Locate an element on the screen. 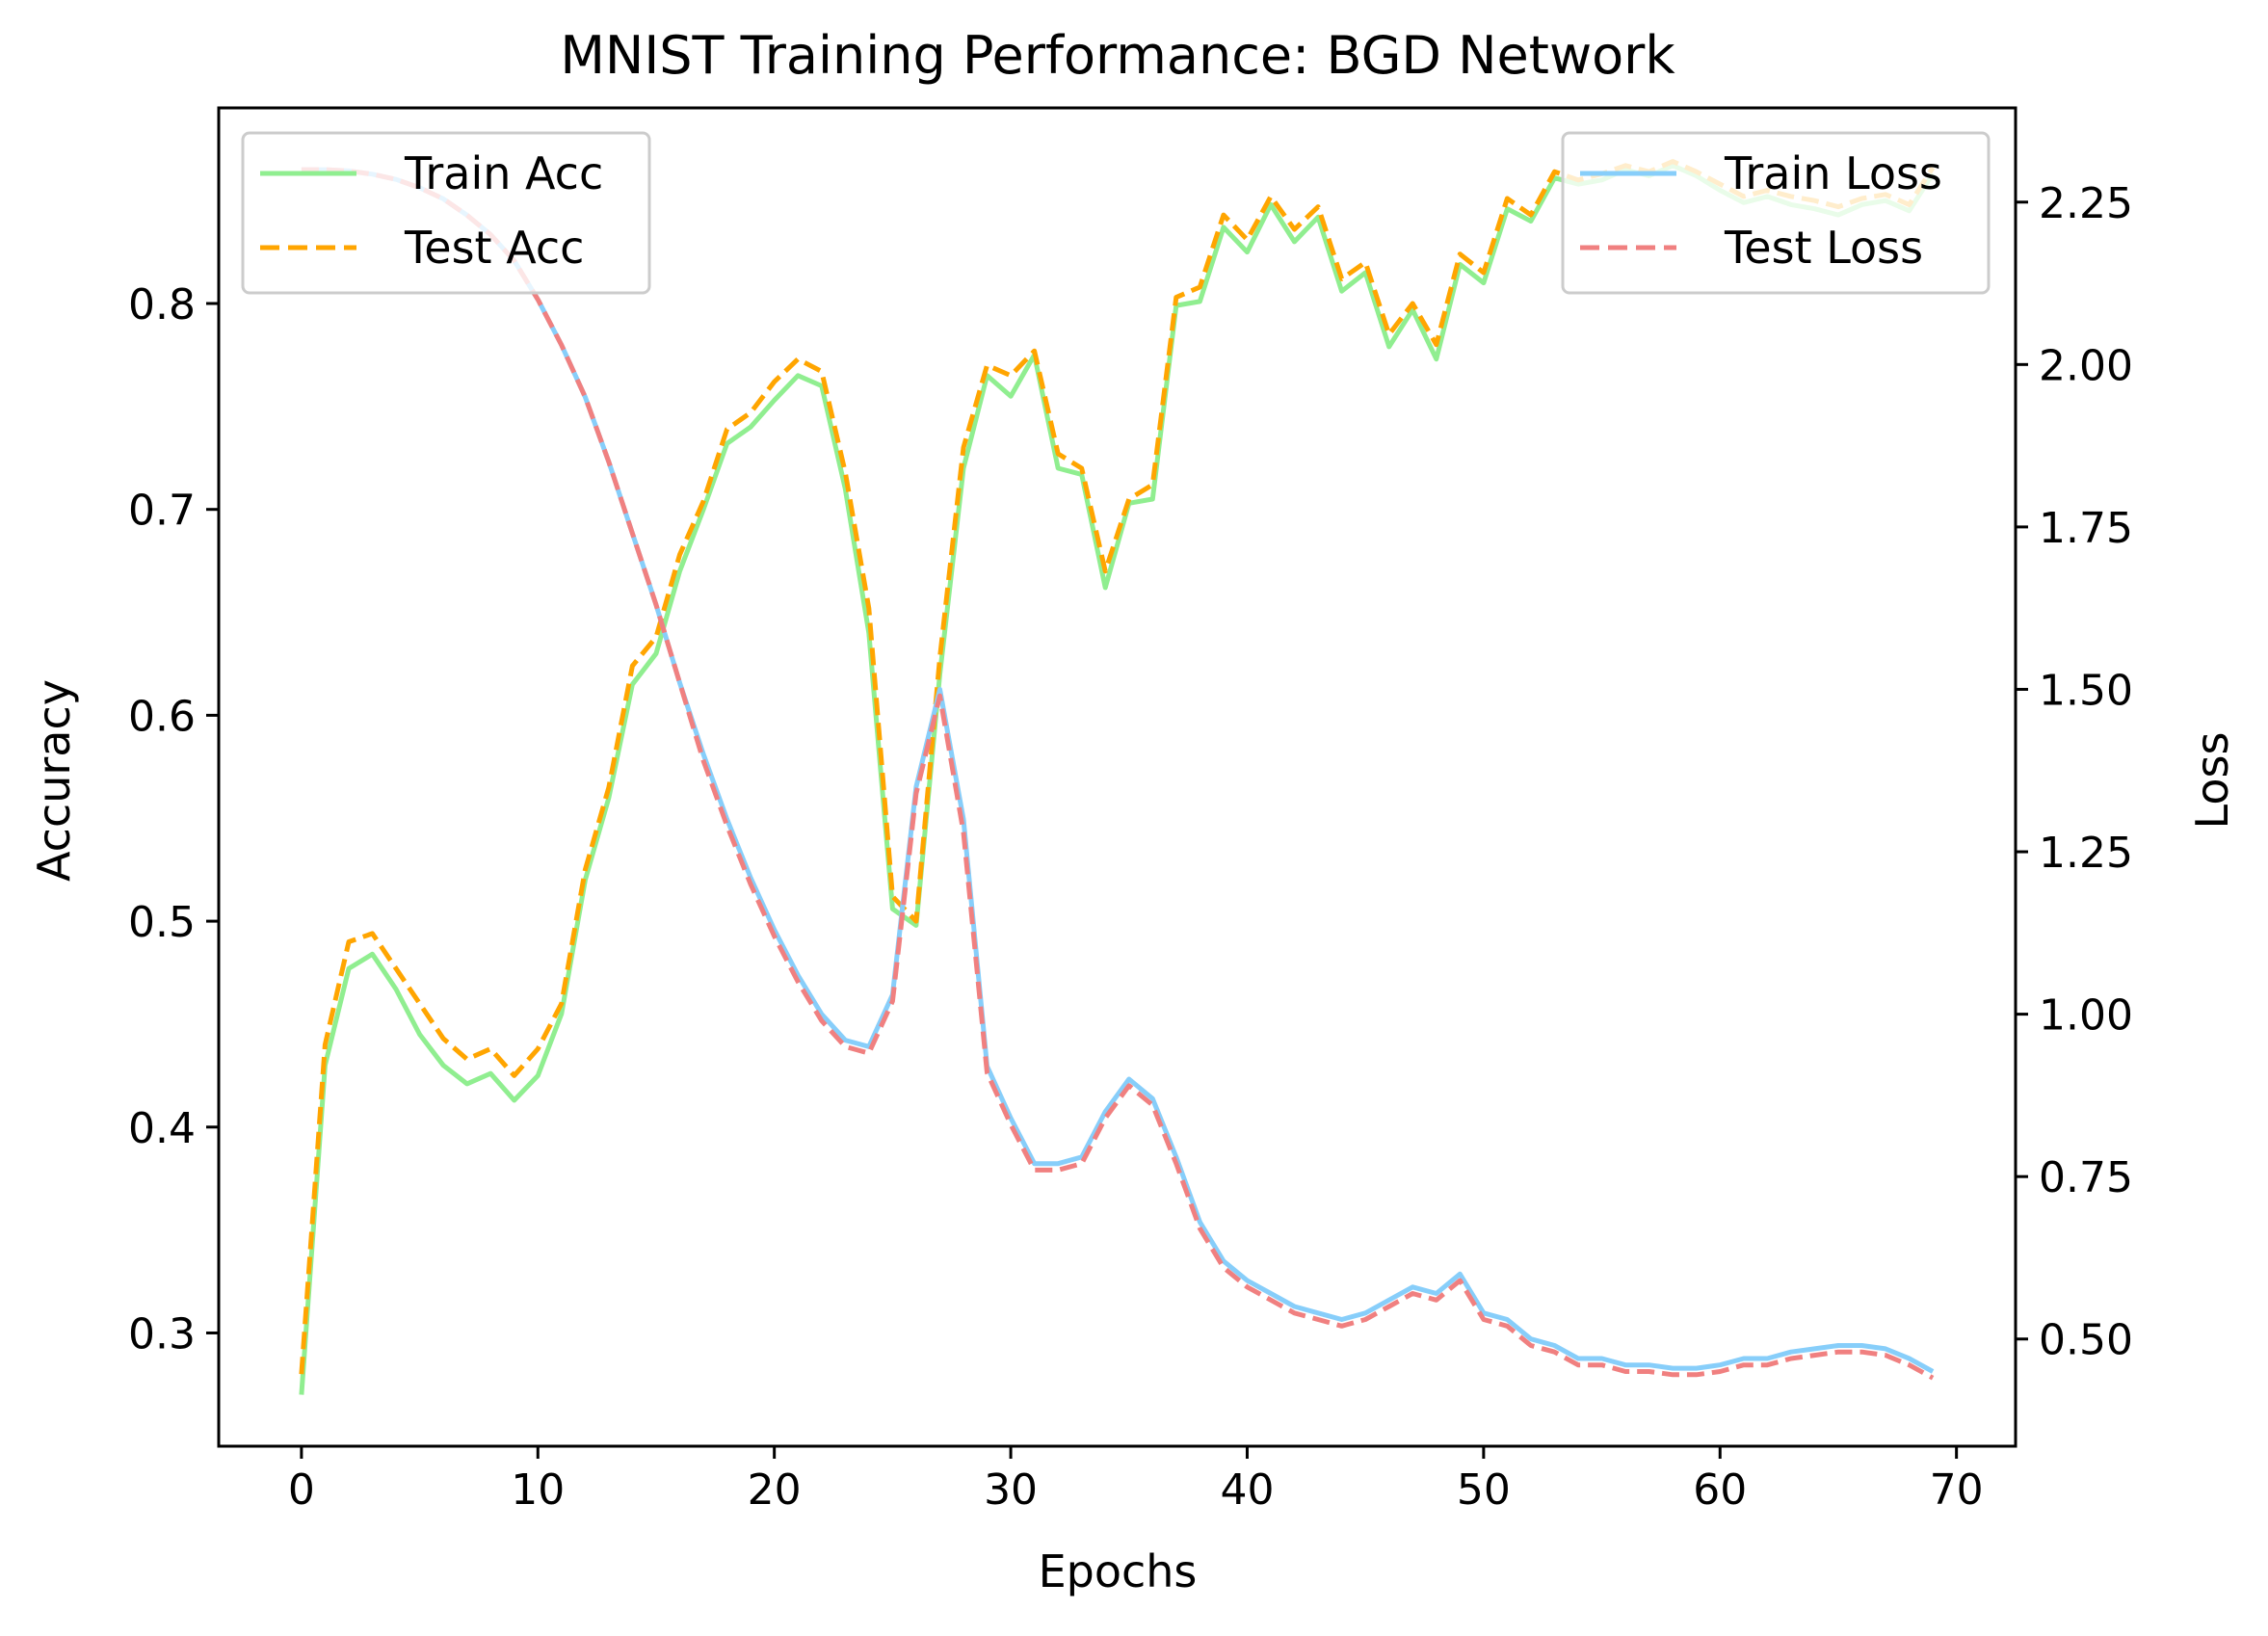 The width and height of the screenshot is (2268, 1636). x-tick-label: 60 is located at coordinates (1720, 1490).